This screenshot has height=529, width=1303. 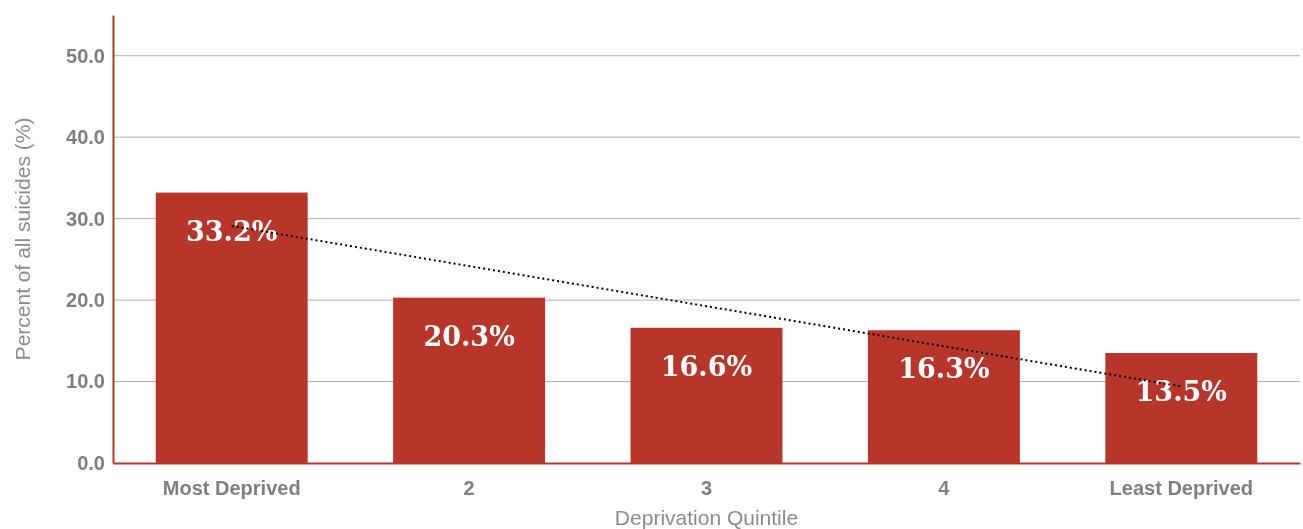 What do you see at coordinates (706, 366) in the screenshot?
I see `data-label: 16.6%` at bounding box center [706, 366].